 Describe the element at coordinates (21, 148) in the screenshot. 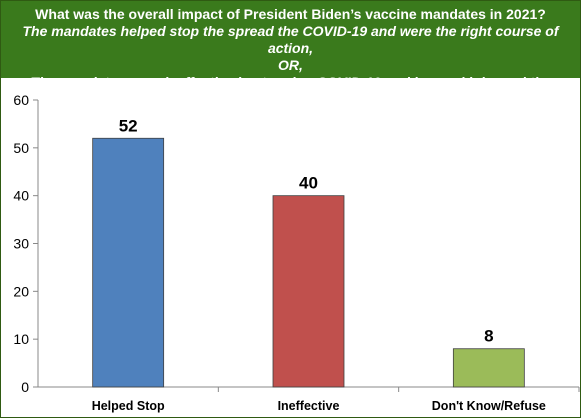

I see `y-tick-label: 50` at that location.